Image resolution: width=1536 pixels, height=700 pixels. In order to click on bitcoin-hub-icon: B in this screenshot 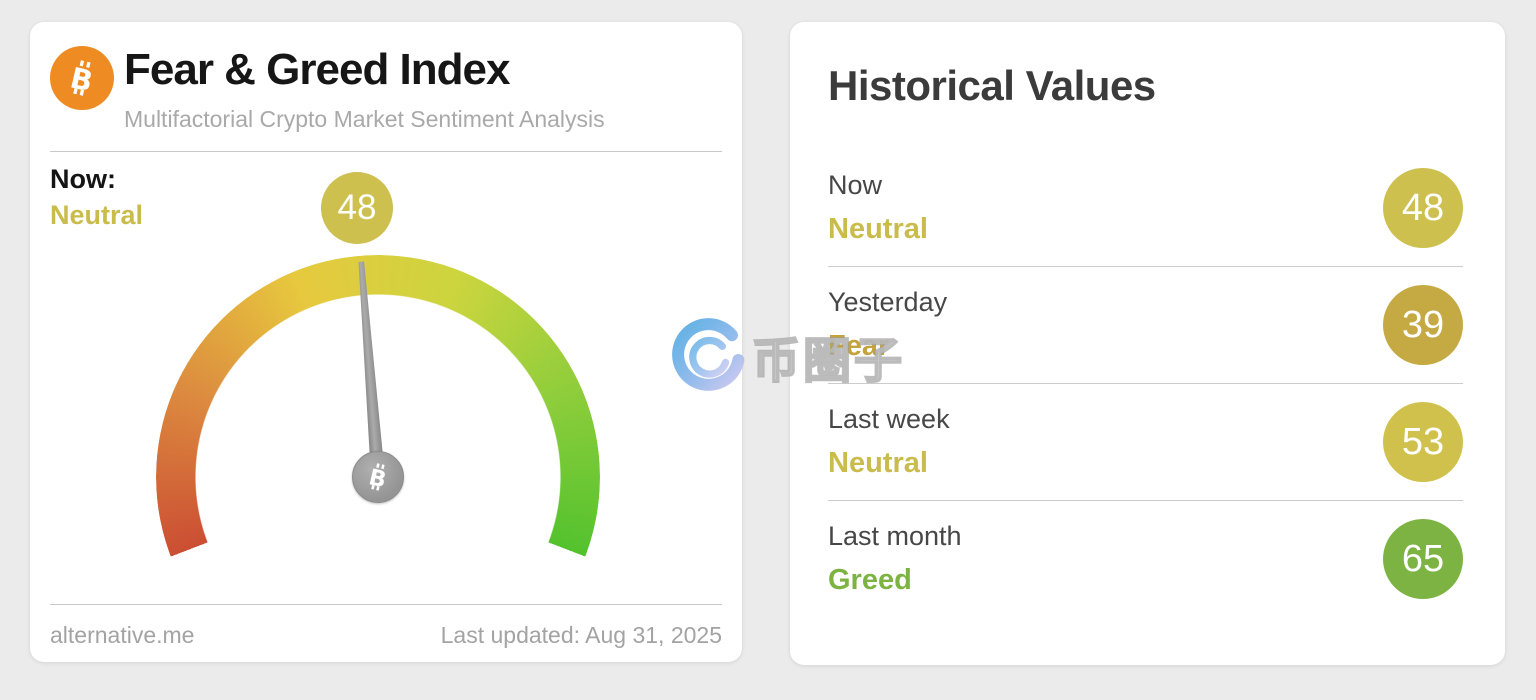, I will do `click(377, 478)`.